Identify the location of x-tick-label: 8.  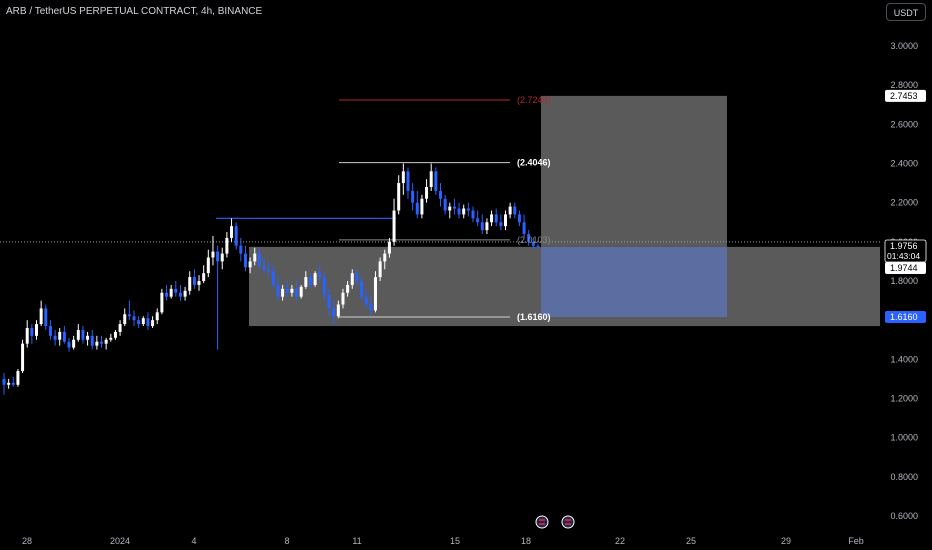
(286, 541).